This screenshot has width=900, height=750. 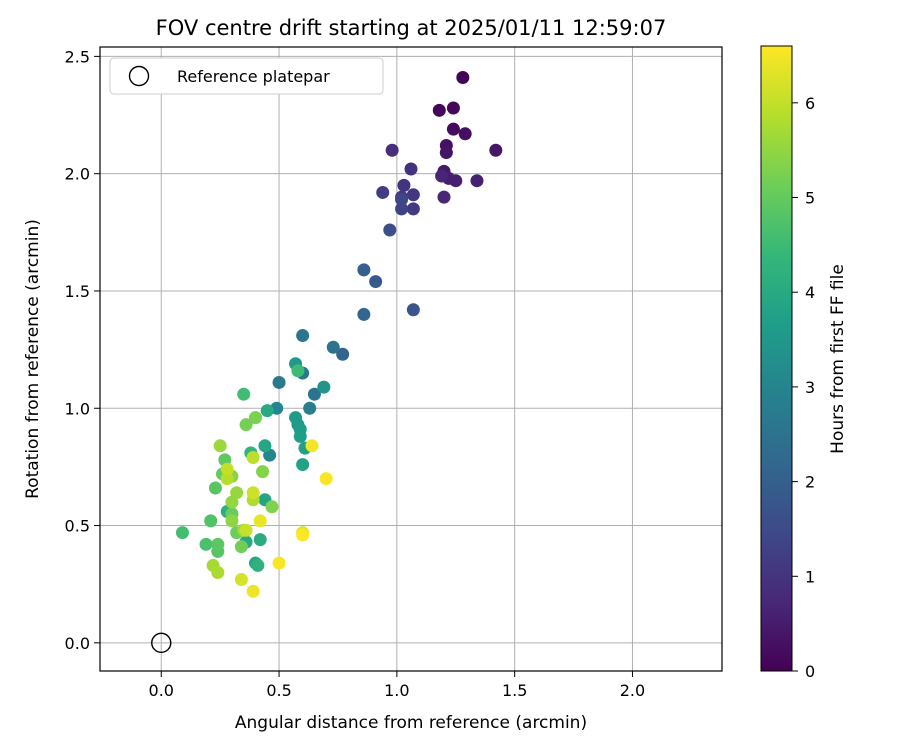 What do you see at coordinates (161, 690) in the screenshot?
I see `x-tick-label: 0.0` at bounding box center [161, 690].